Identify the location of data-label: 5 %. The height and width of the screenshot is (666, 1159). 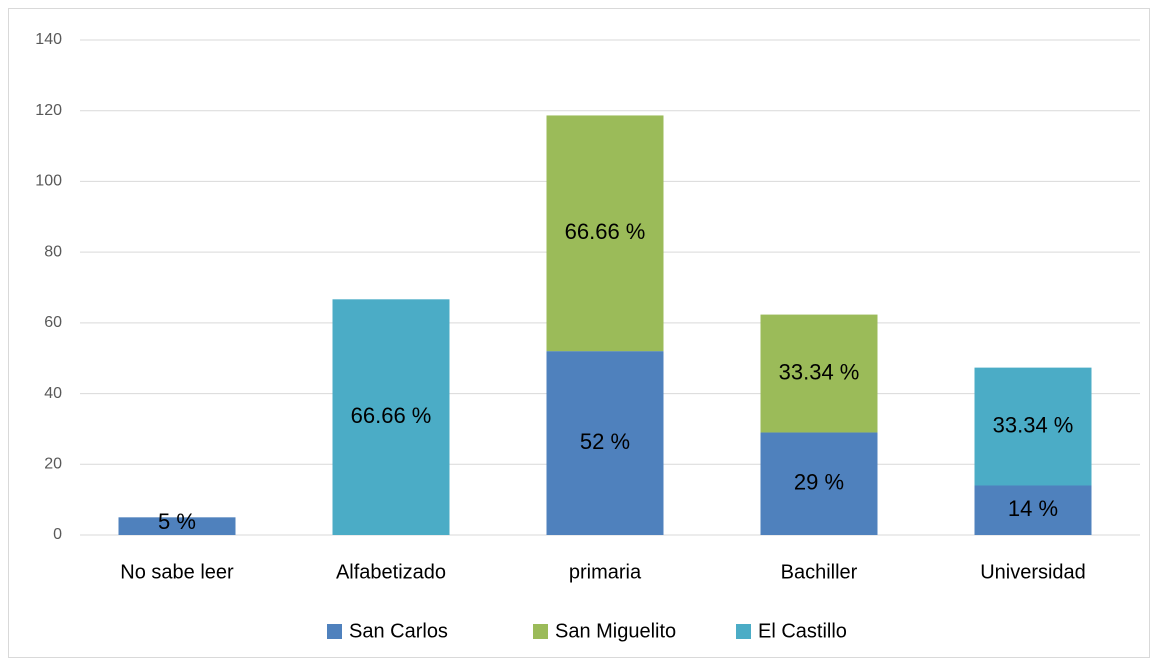
(177, 521).